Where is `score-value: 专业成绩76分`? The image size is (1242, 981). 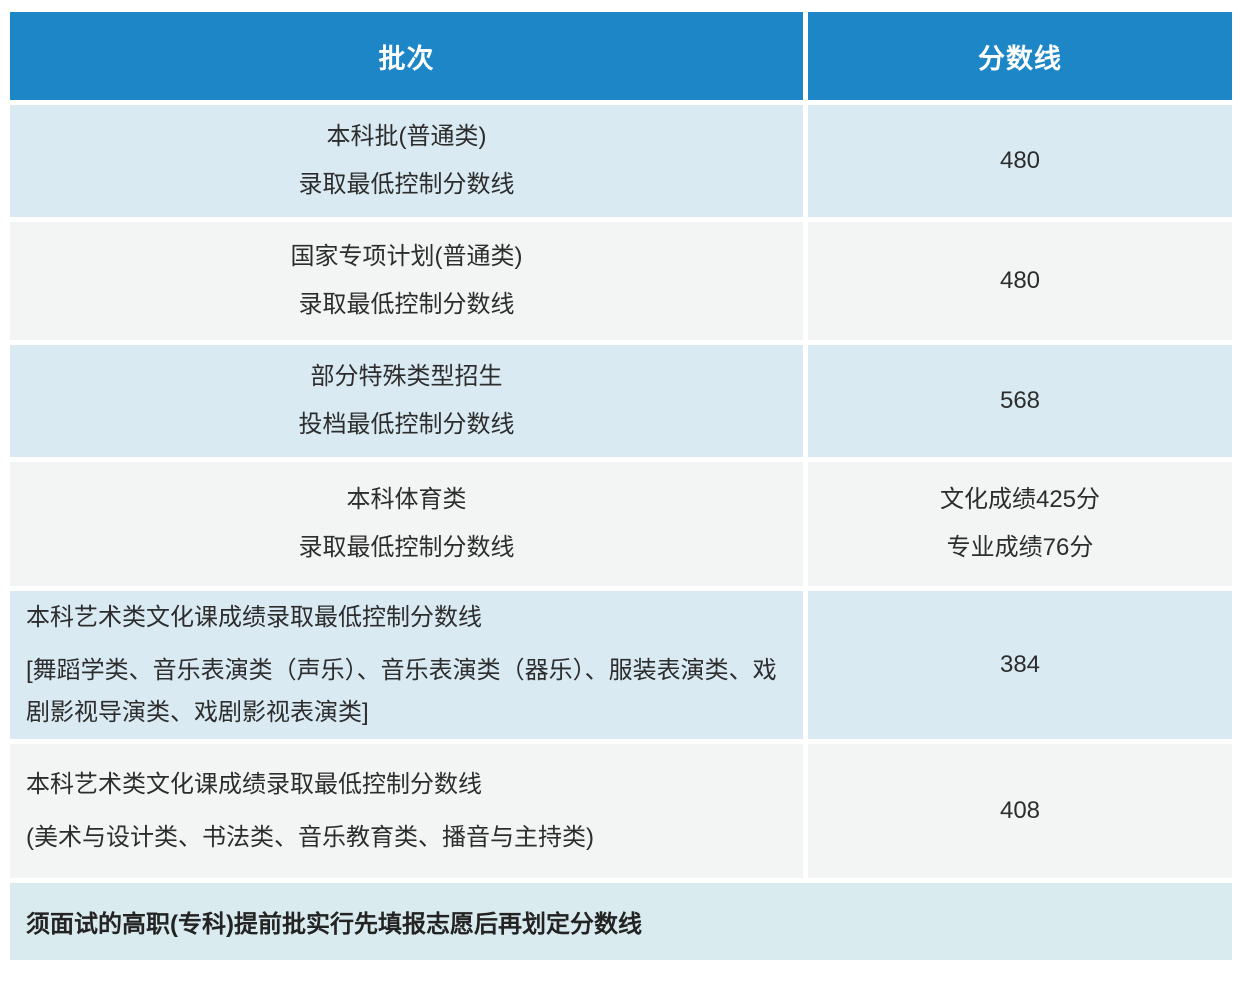
score-value: 专业成绩76分 is located at coordinates (1020, 547).